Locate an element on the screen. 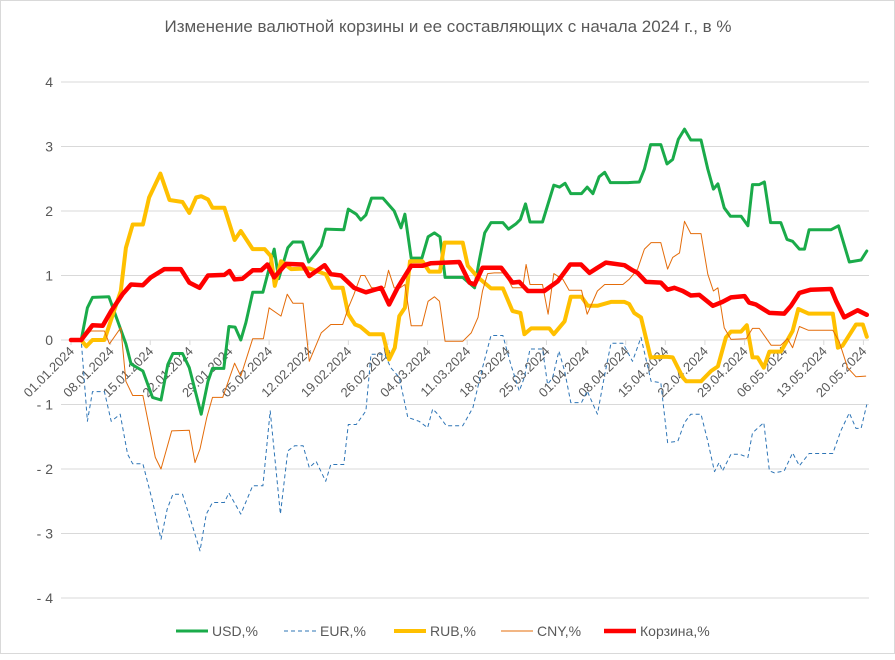 This screenshot has width=895, height=660. y-tick-label: 4 is located at coordinates (49, 82).